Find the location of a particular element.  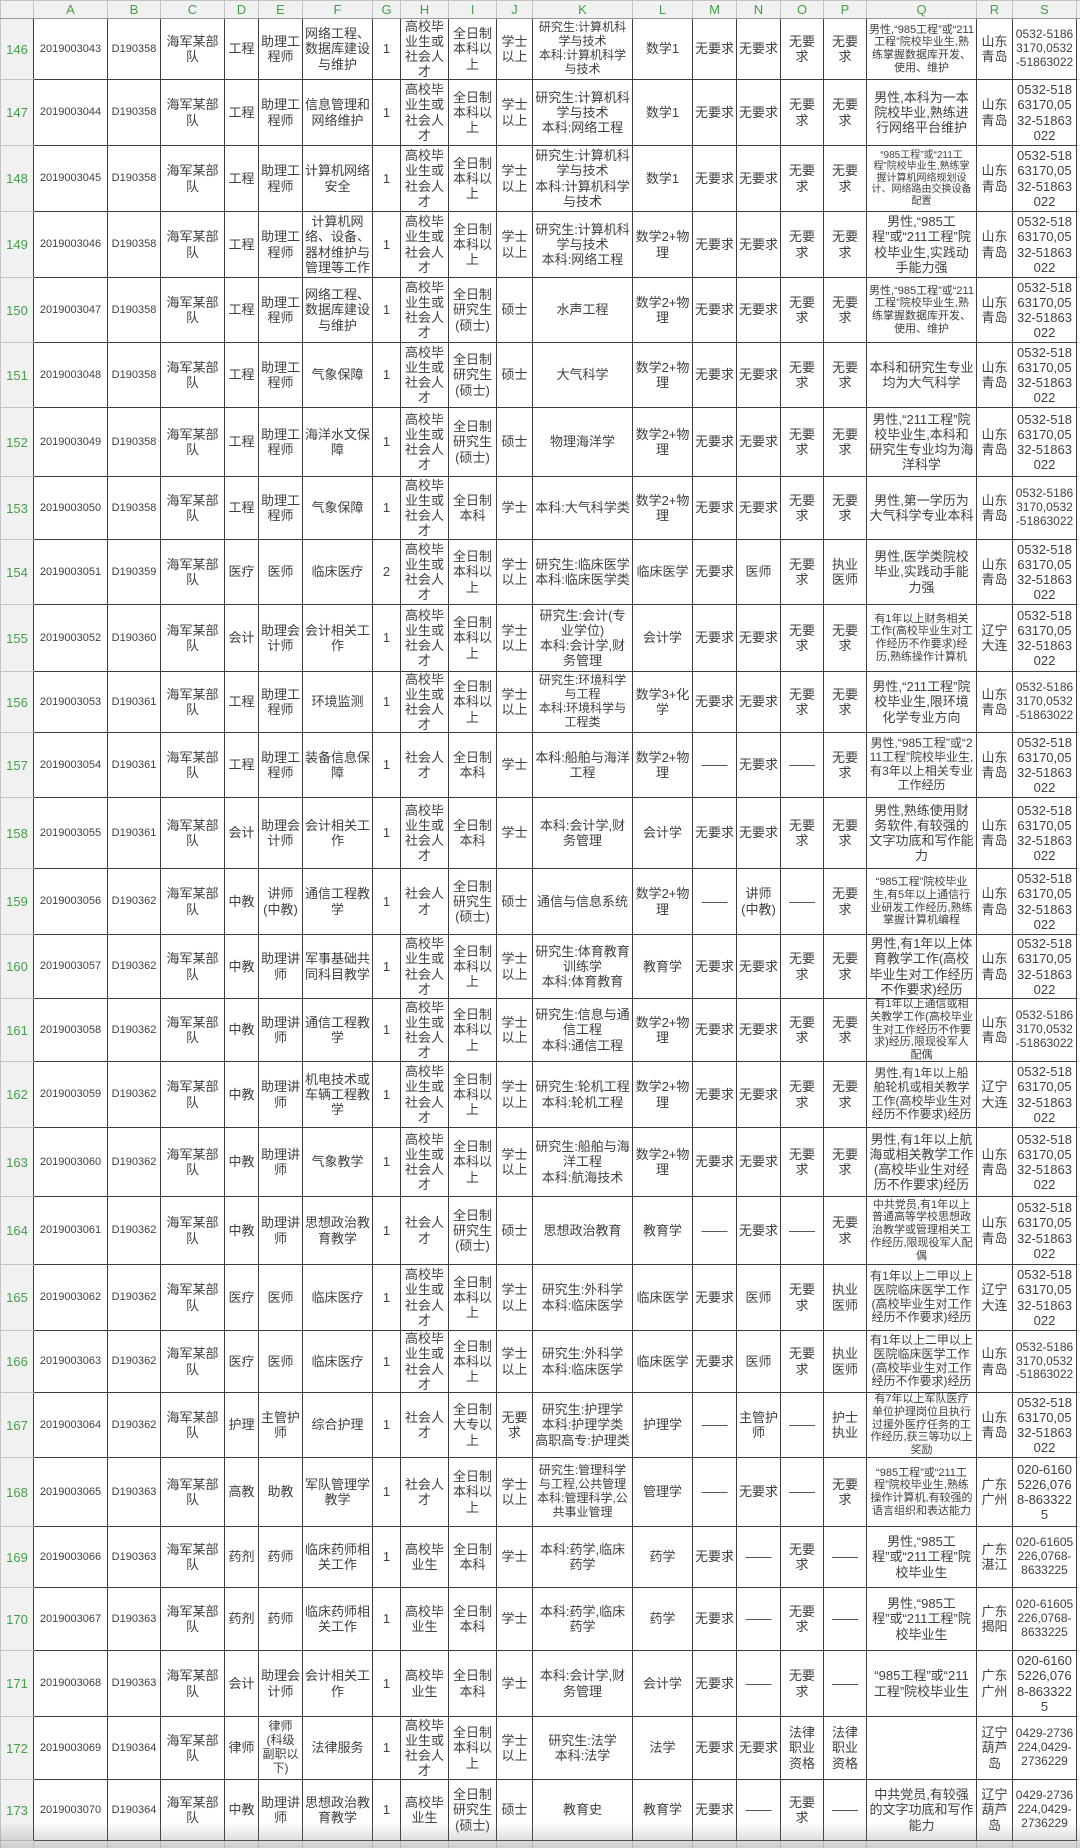

select-all-corner is located at coordinates (17, 9).